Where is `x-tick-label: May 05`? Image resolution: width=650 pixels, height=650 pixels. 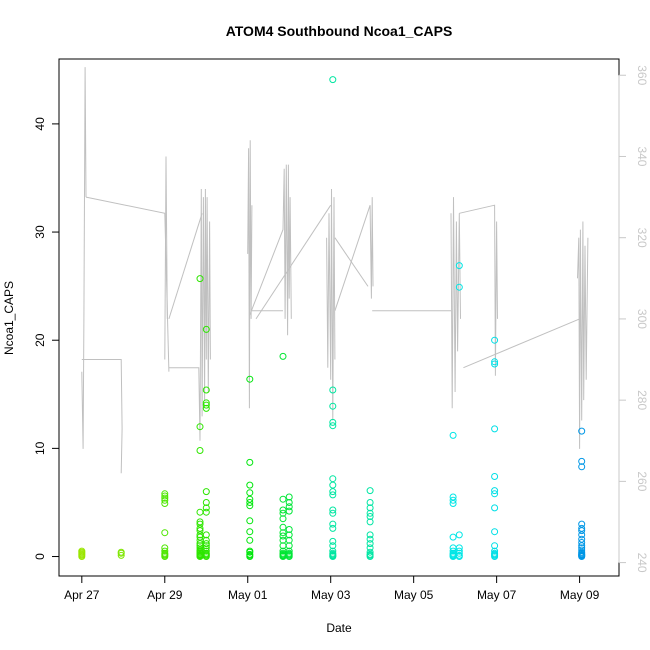 x-tick-label: May 05 is located at coordinates (414, 595).